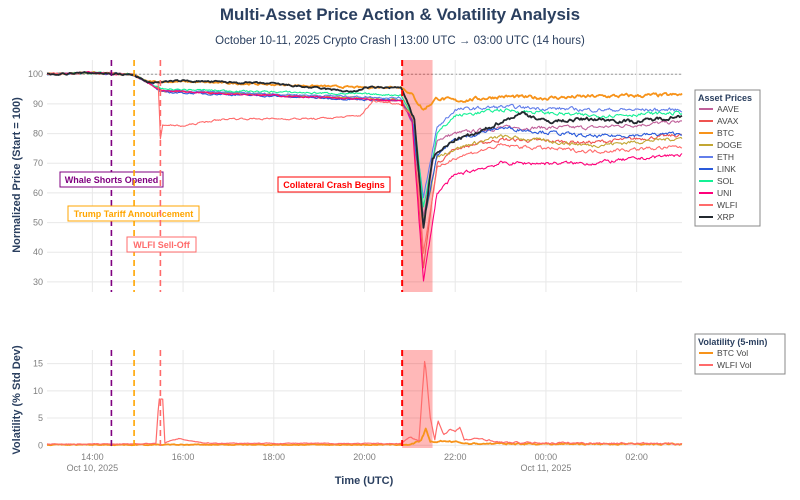 The image size is (800, 500). Describe the element at coordinates (38, 282) in the screenshot. I see `price-y-tick: 30` at that location.